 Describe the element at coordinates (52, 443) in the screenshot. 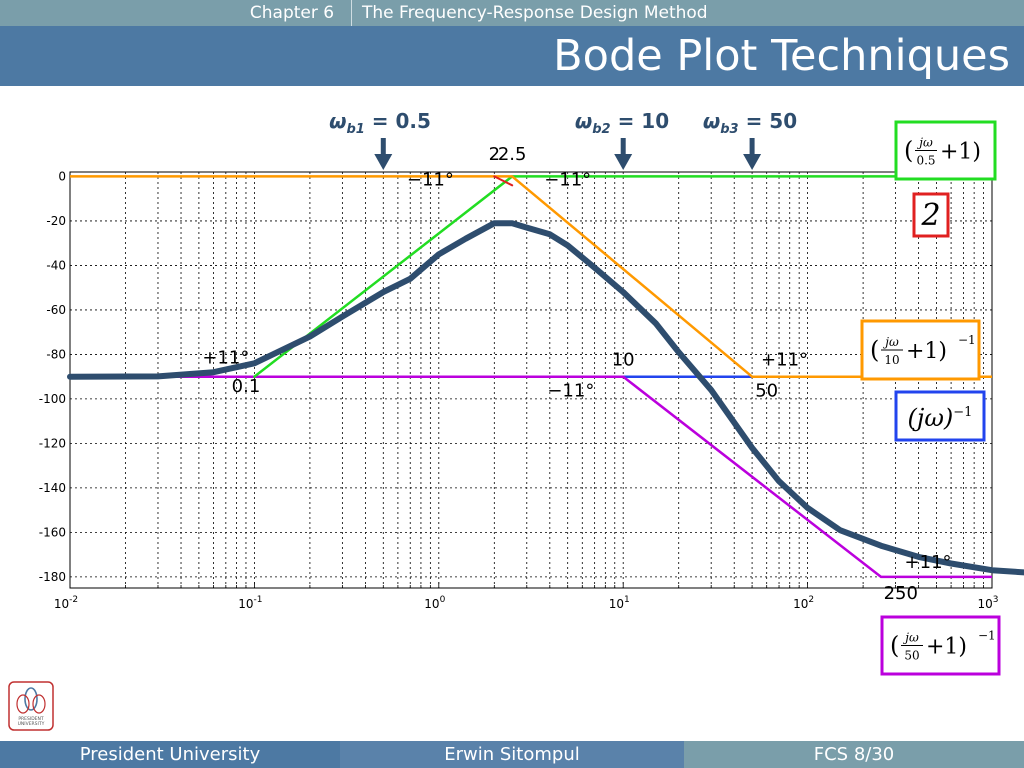

I see `y-tick-label: -120` at that location.